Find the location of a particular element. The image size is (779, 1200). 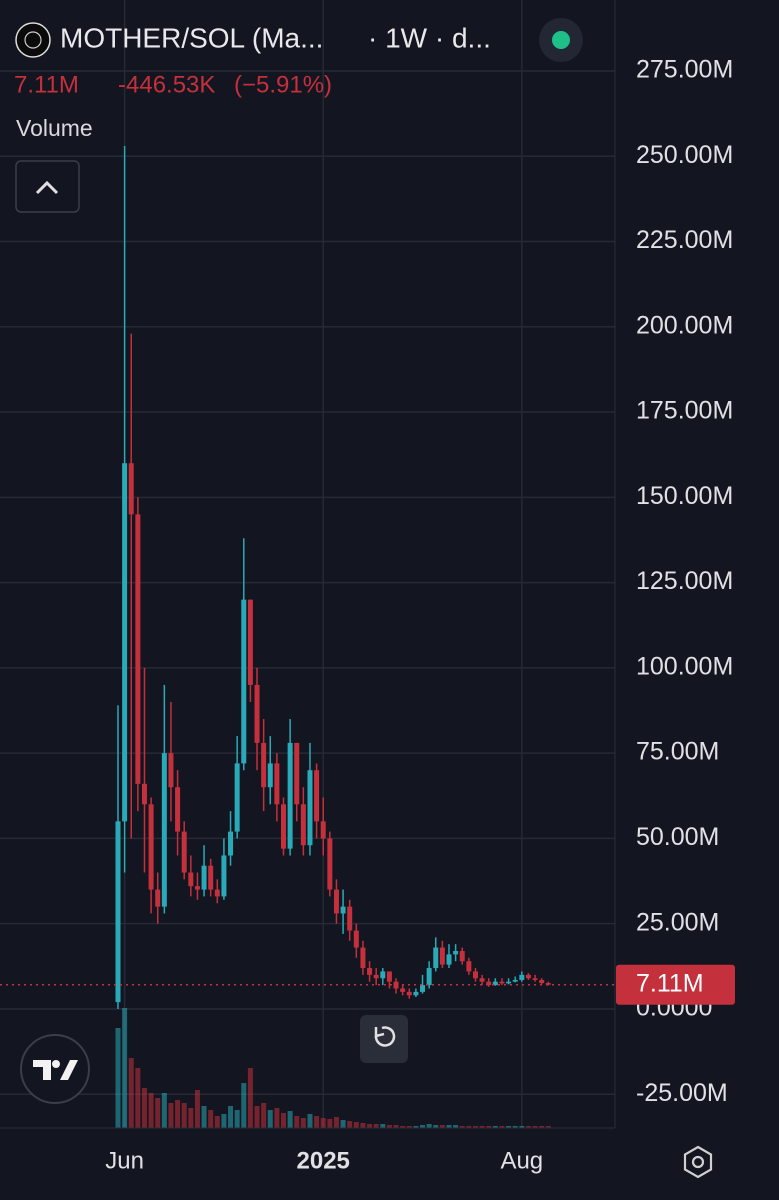

collapse-button is located at coordinates (47, 186).